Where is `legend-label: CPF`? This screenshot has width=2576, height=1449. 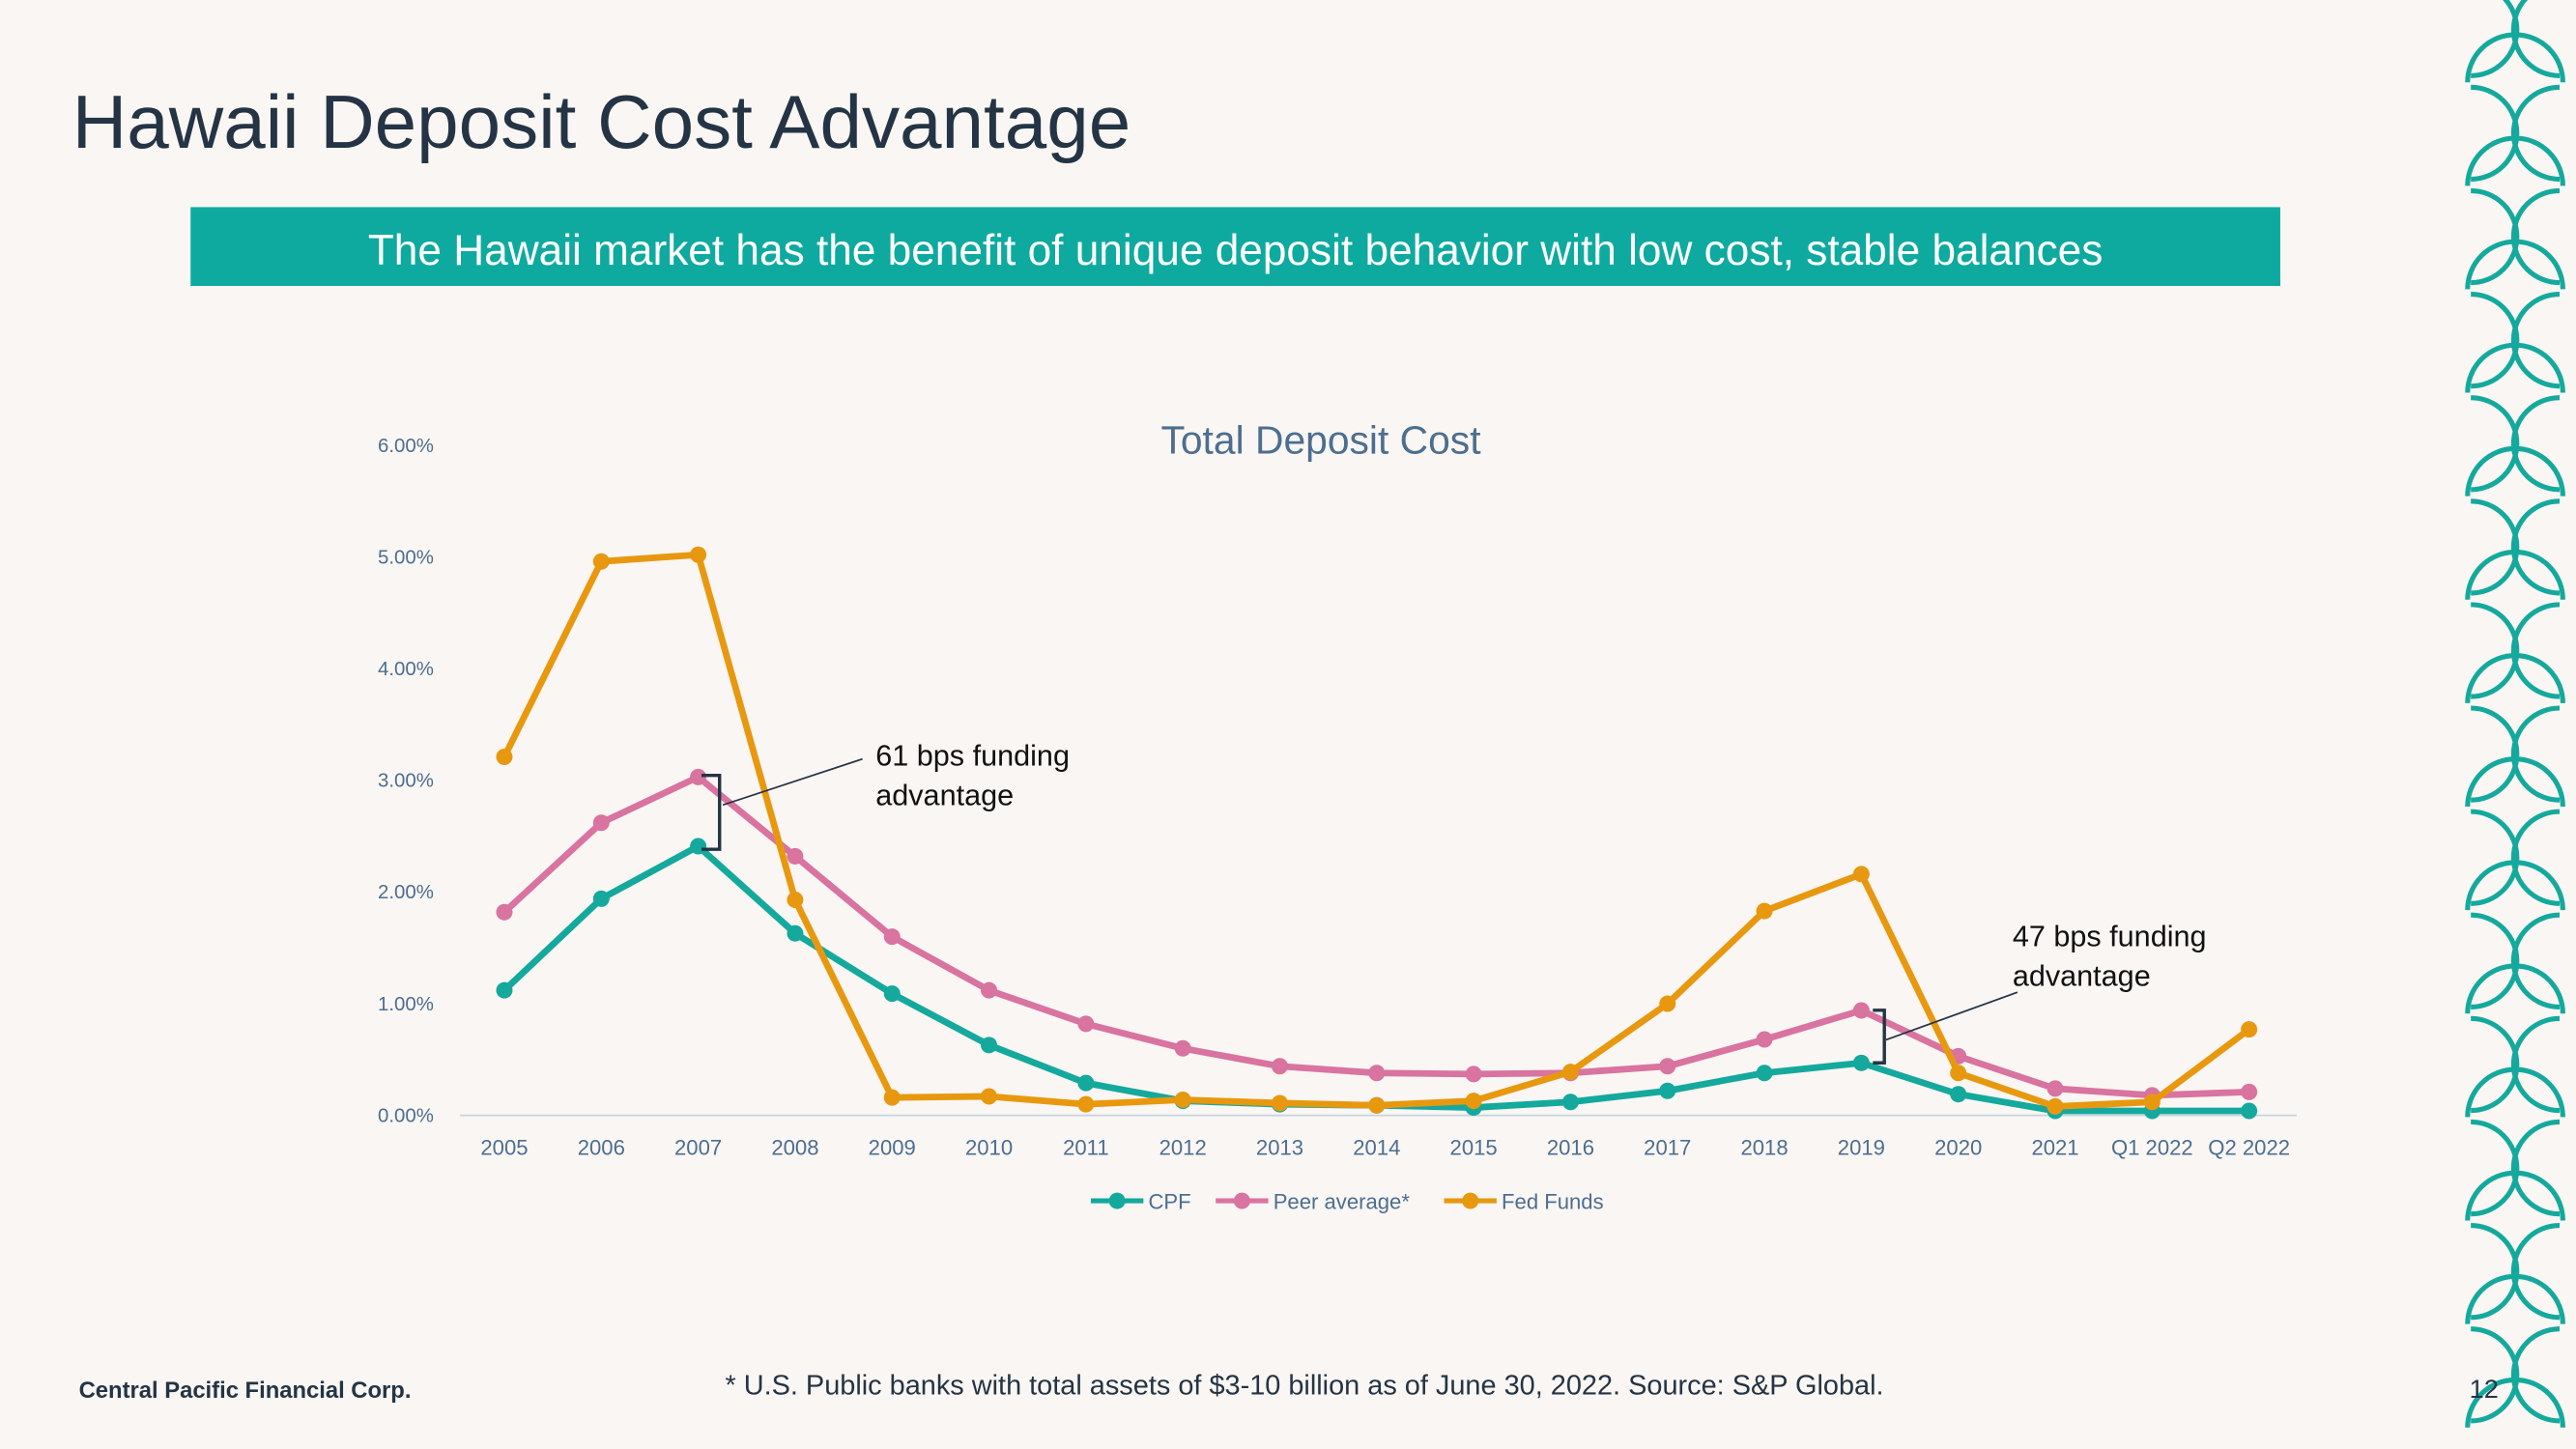 legend-label: CPF is located at coordinates (1169, 1202).